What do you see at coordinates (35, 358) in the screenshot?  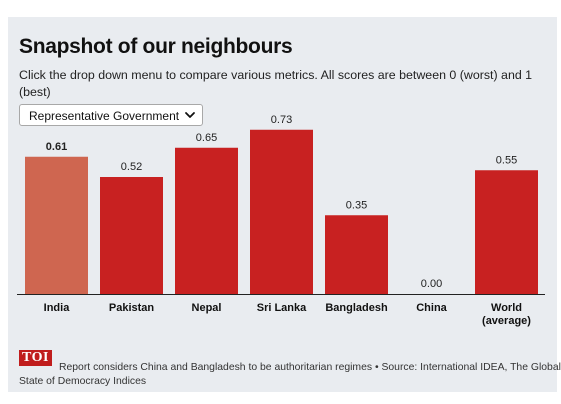 I see `toi-logo: TOI` at bounding box center [35, 358].